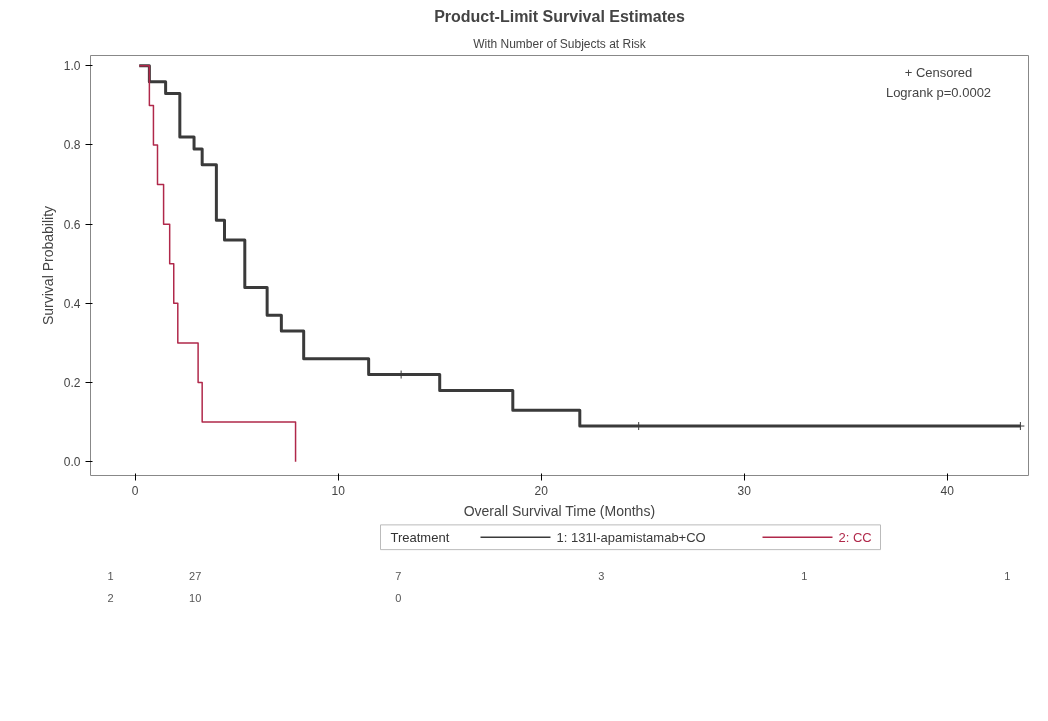  What do you see at coordinates (631, 537) in the screenshot?
I see `text: 1: 131I-apamistamab+CO` at bounding box center [631, 537].